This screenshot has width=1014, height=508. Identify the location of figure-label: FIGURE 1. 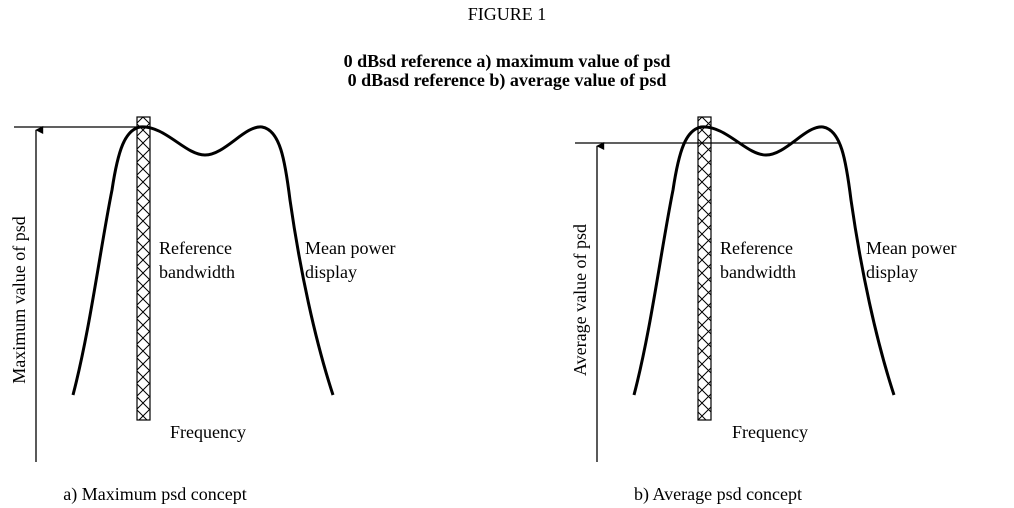
(507, 14).